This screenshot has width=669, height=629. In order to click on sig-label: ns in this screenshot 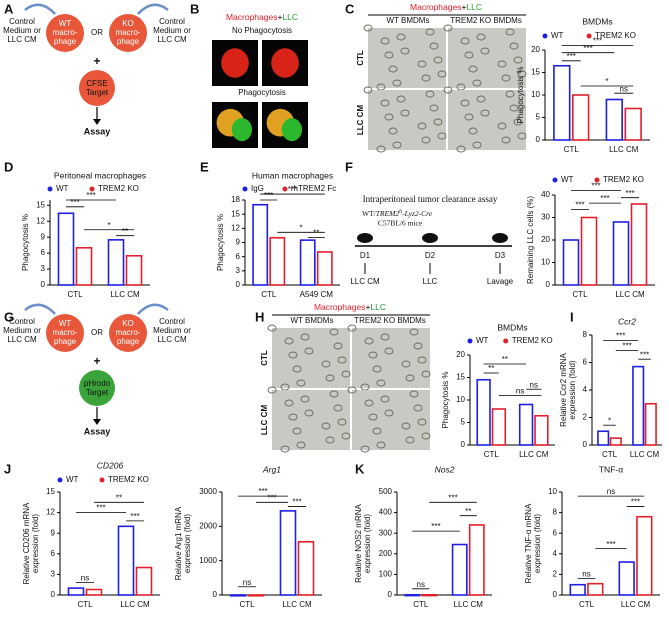, I will do `click(85, 578)`.